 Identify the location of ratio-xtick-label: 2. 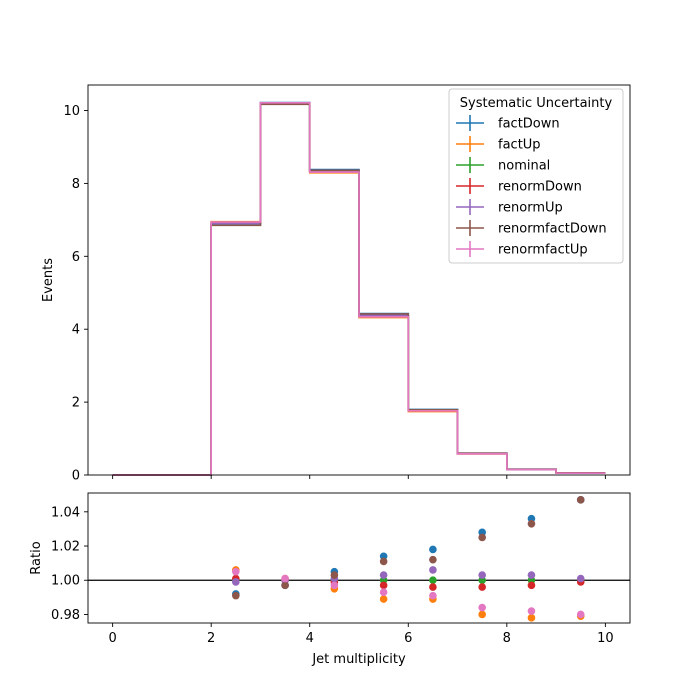
(211, 638).